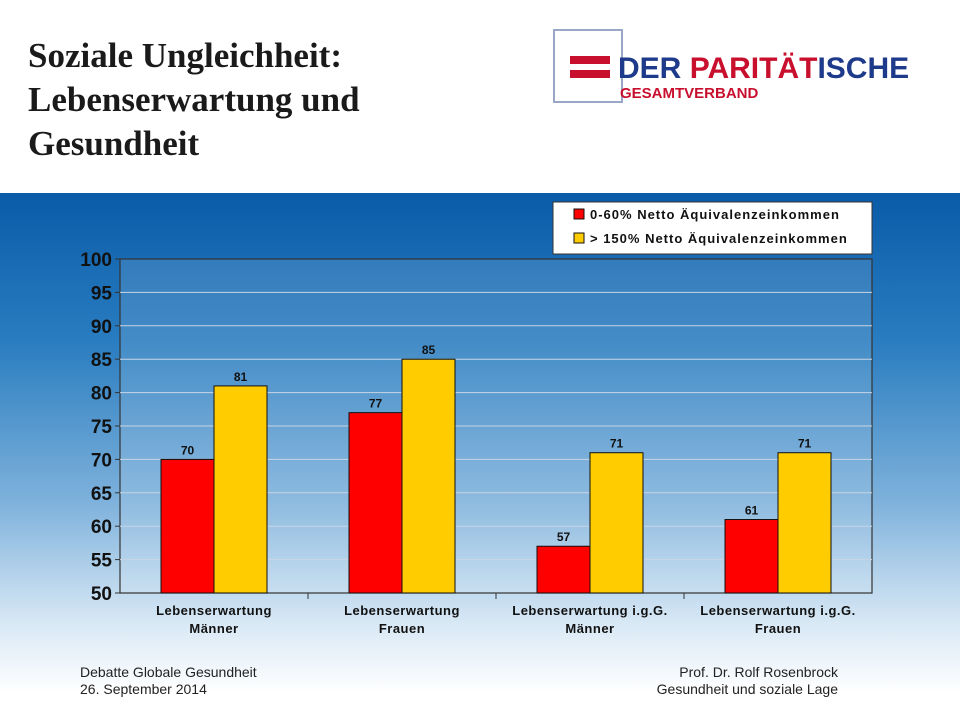  What do you see at coordinates (143, 689) in the screenshot?
I see `footer-date: 26. September 2014` at bounding box center [143, 689].